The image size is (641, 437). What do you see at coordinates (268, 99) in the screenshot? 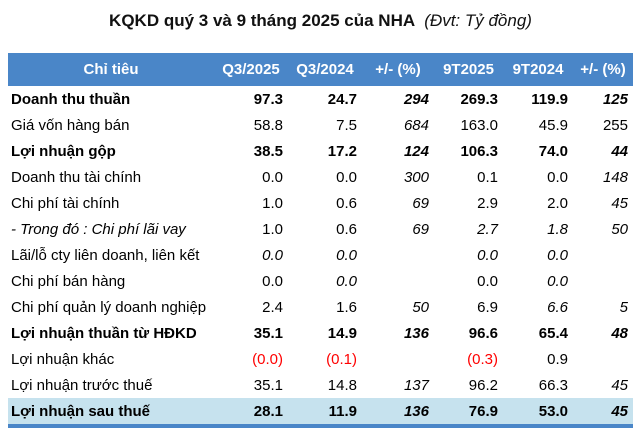
I see `value-cell: 97.3` at bounding box center [268, 99].